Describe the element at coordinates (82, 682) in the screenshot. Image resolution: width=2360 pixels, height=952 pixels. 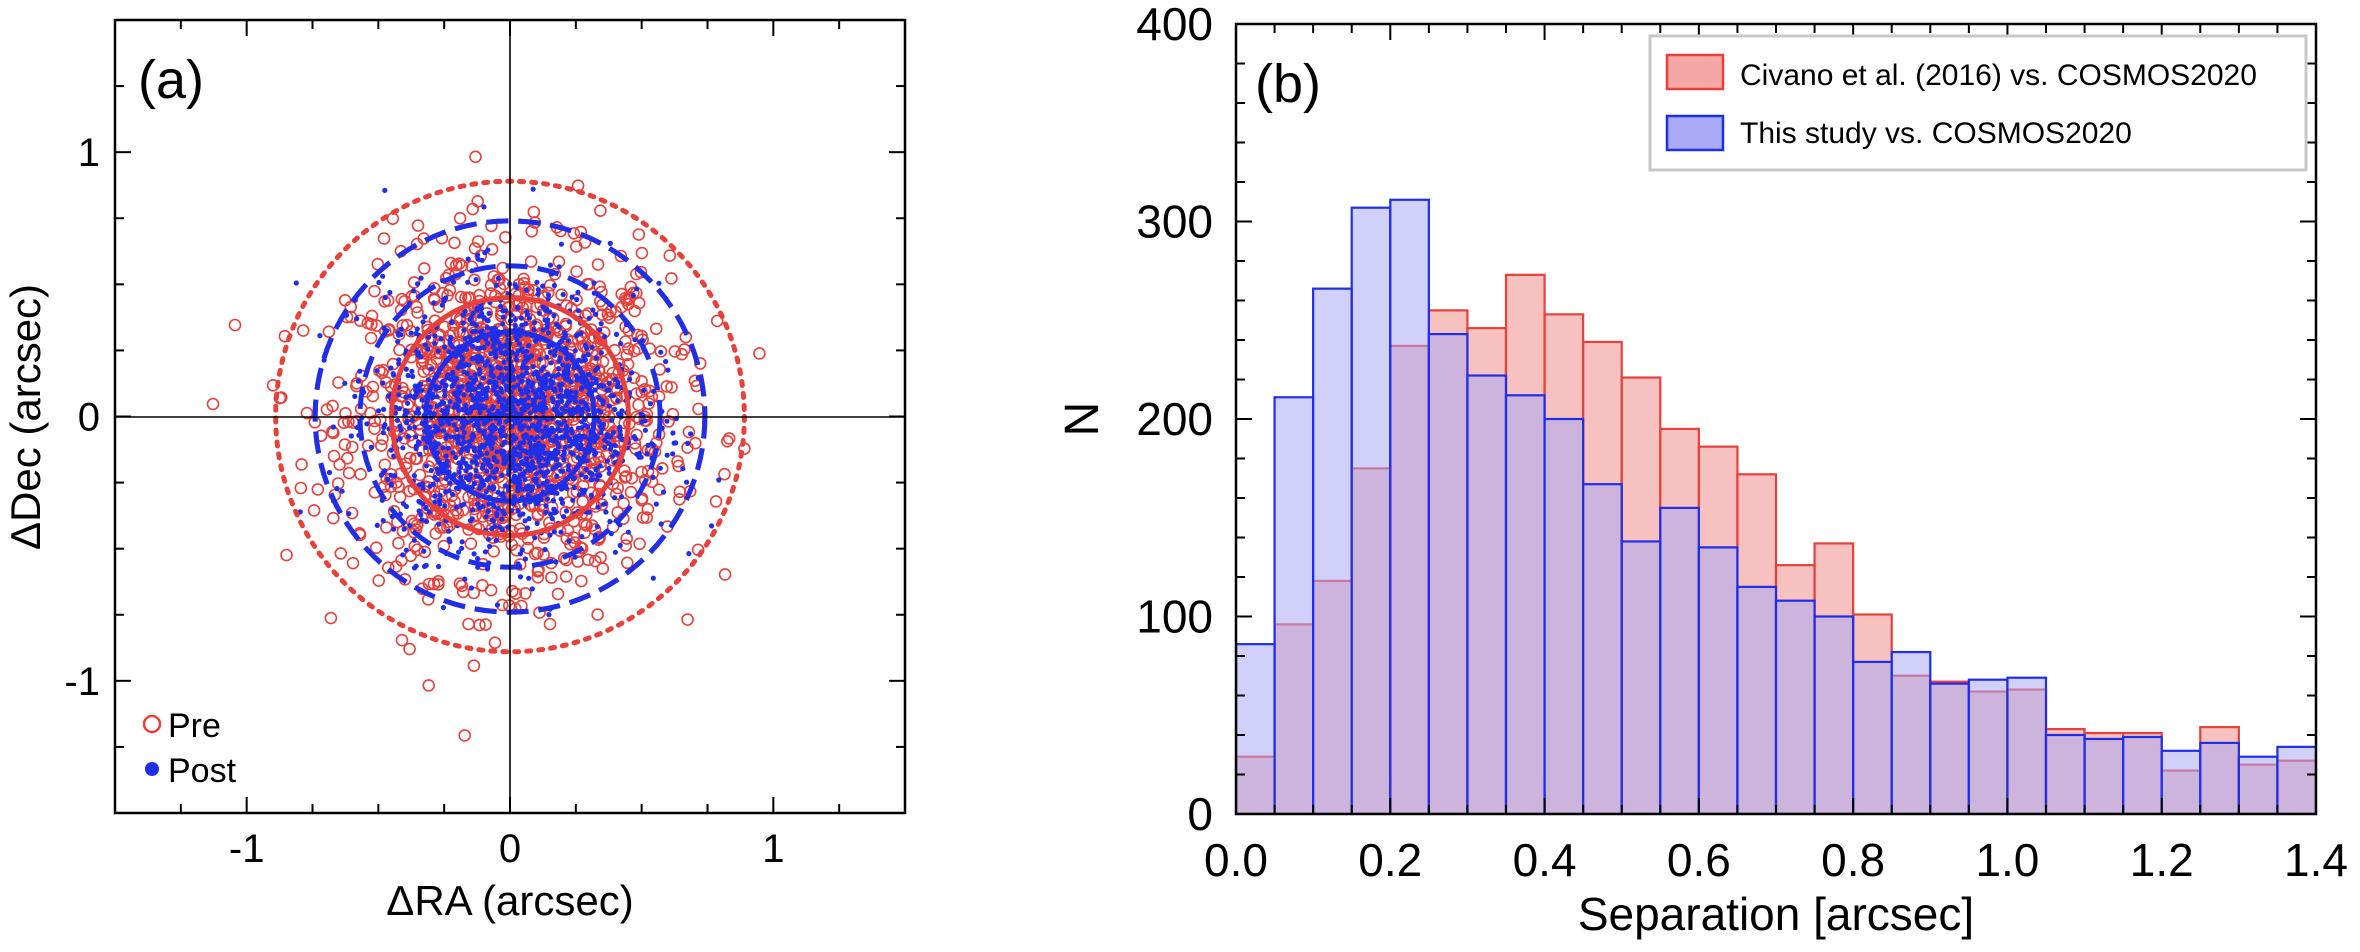
I see `y-tick-label: -1` at that location.